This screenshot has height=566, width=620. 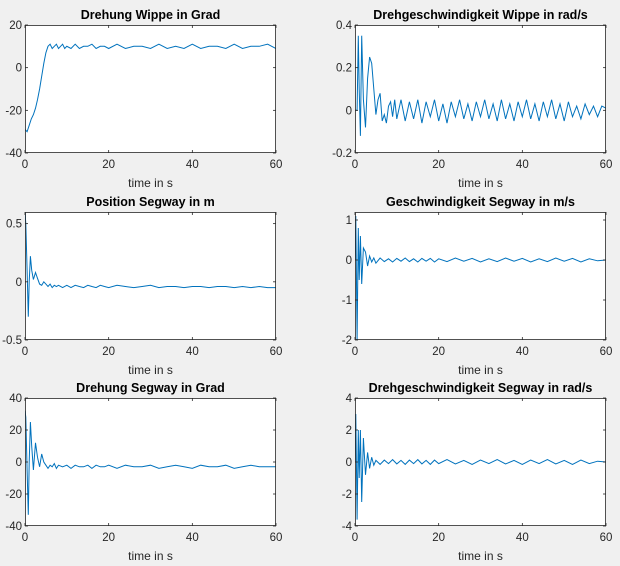 I want to click on chart-title: Geschwindigkeit Segway in m/s, so click(x=480, y=202).